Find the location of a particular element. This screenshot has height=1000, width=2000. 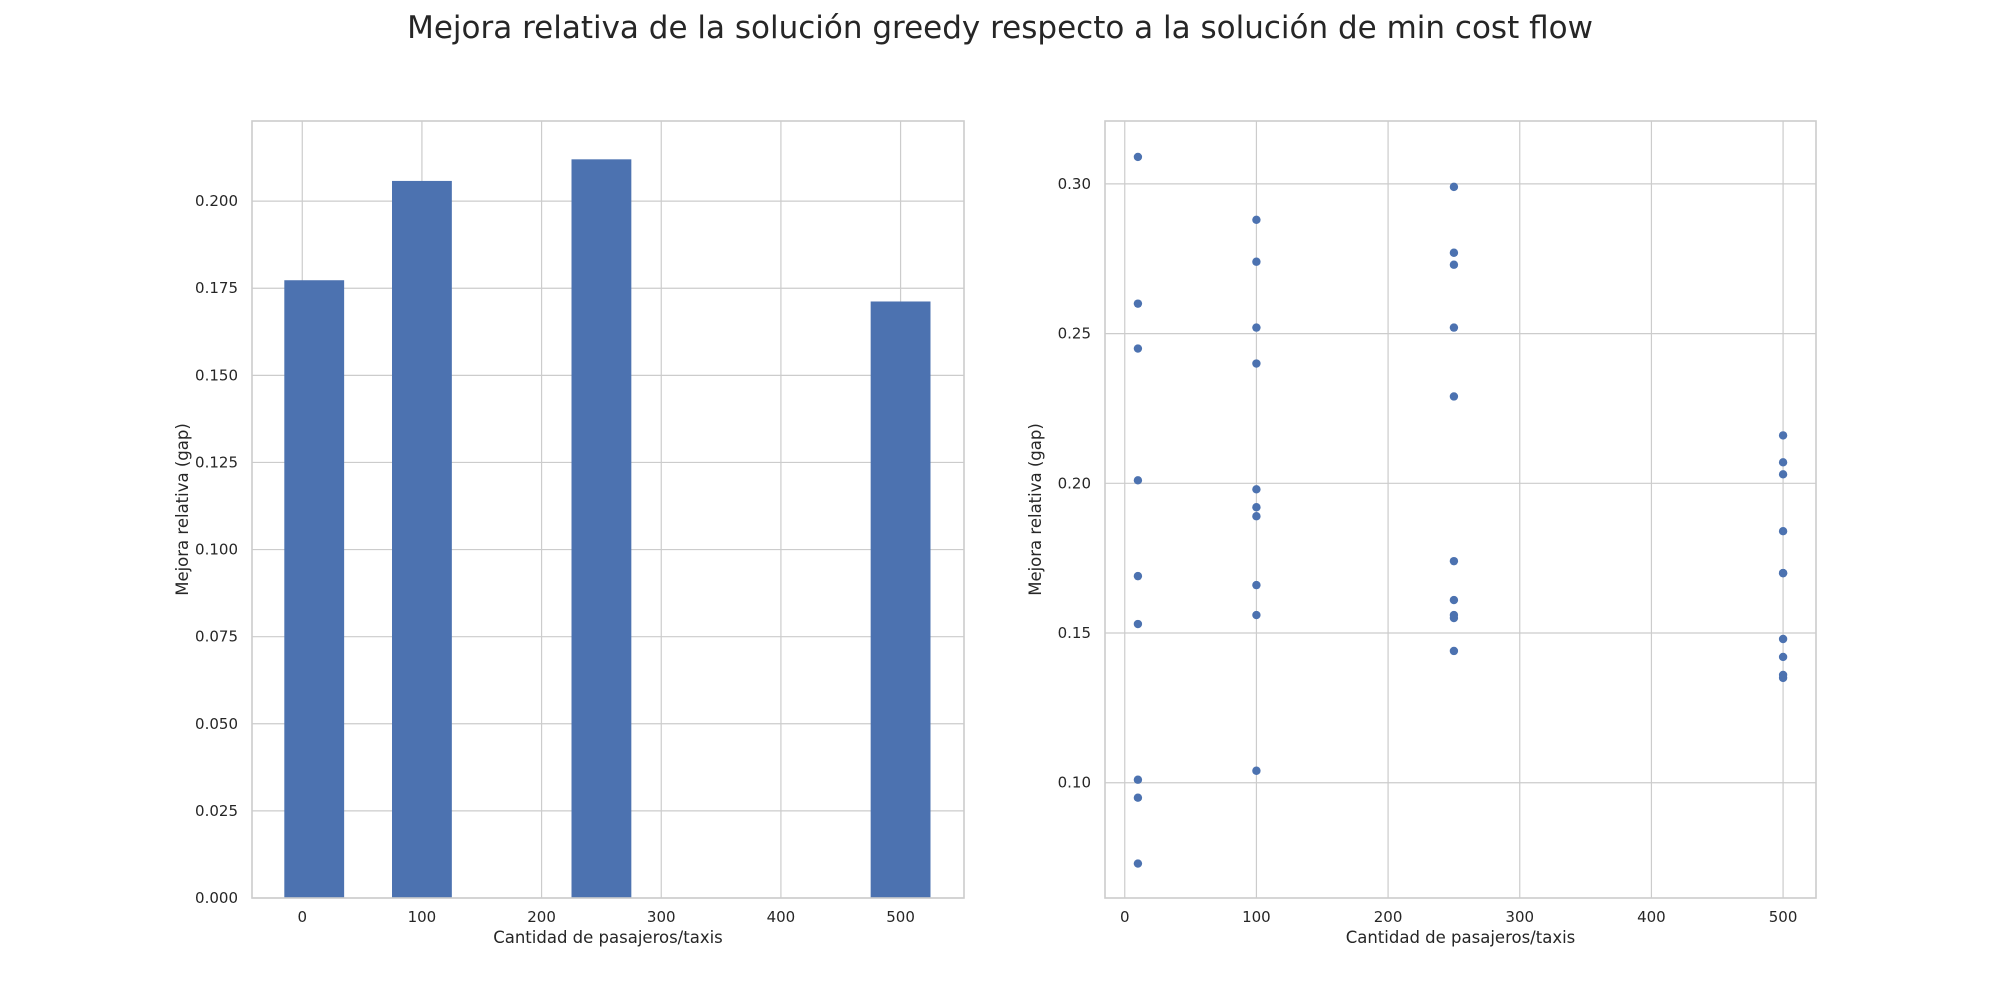

y-tick-label: 0.20 is located at coordinates (1074, 483).